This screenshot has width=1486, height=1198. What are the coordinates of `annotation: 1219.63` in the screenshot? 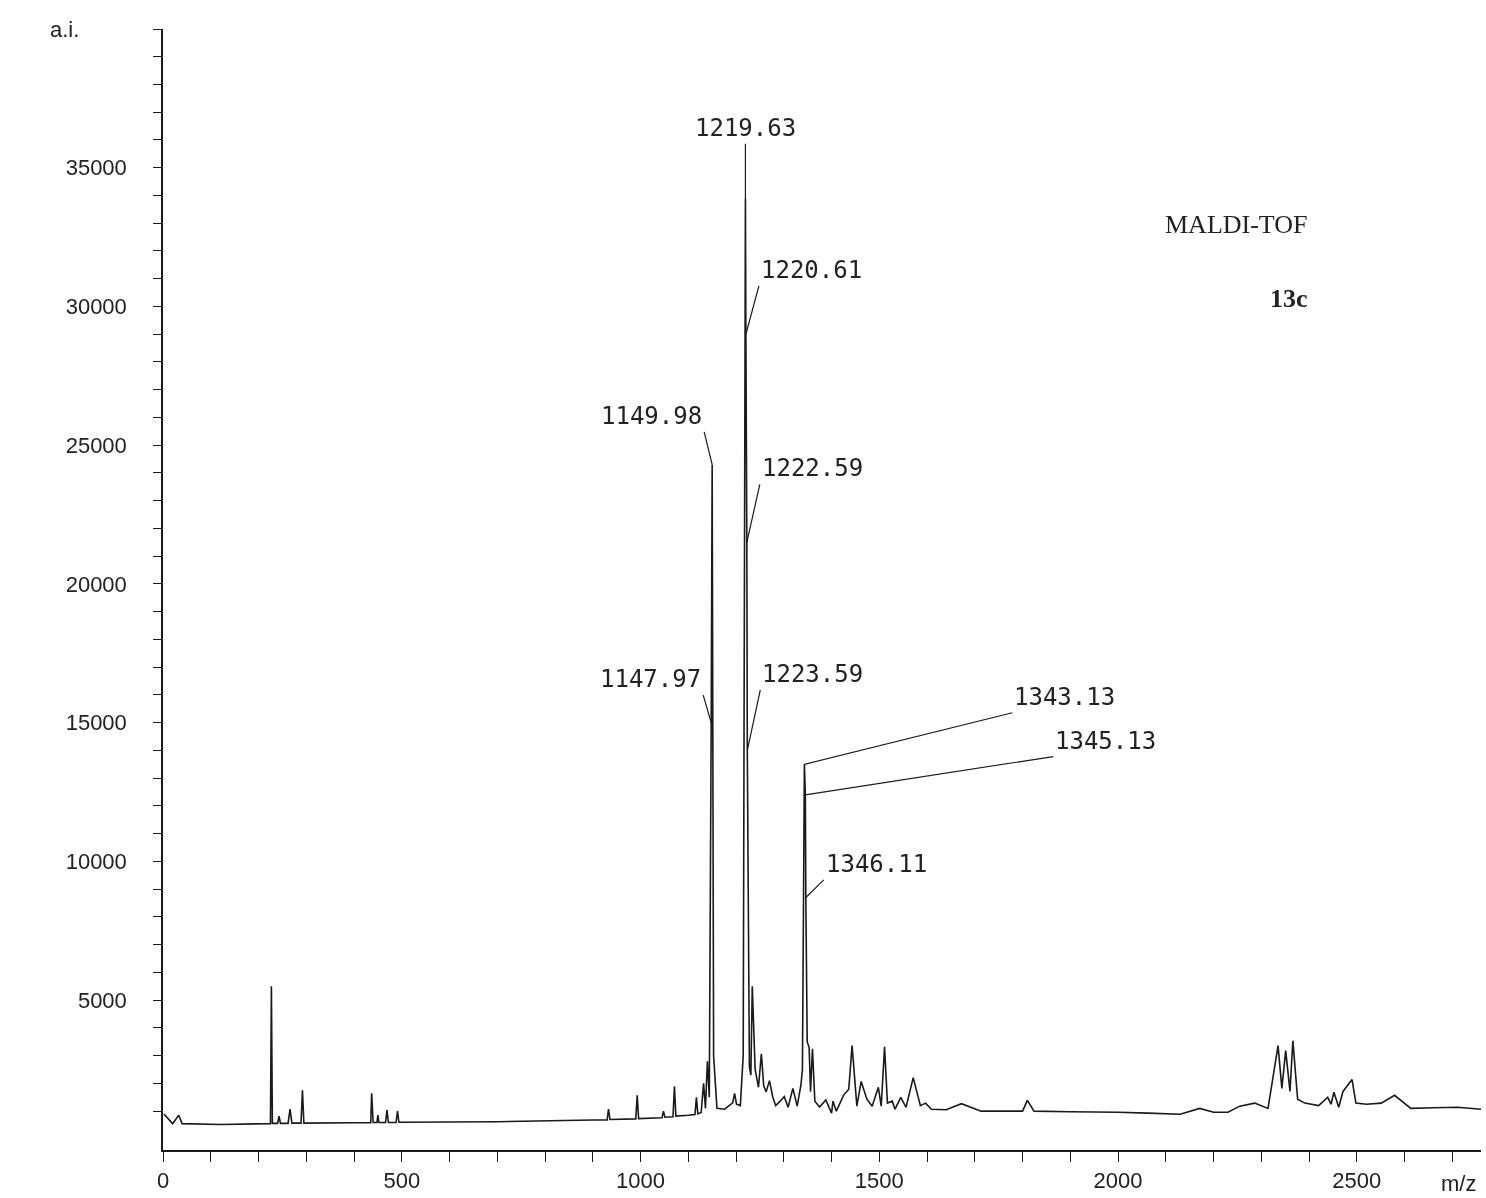 It's located at (746, 128).